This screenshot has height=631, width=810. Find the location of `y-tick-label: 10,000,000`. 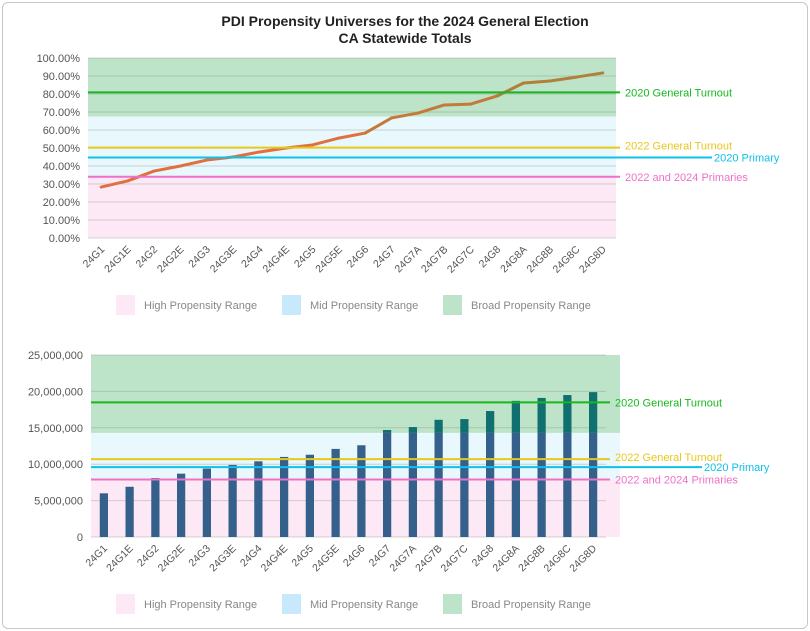

y-tick-label: 10,000,000 is located at coordinates (55, 465).